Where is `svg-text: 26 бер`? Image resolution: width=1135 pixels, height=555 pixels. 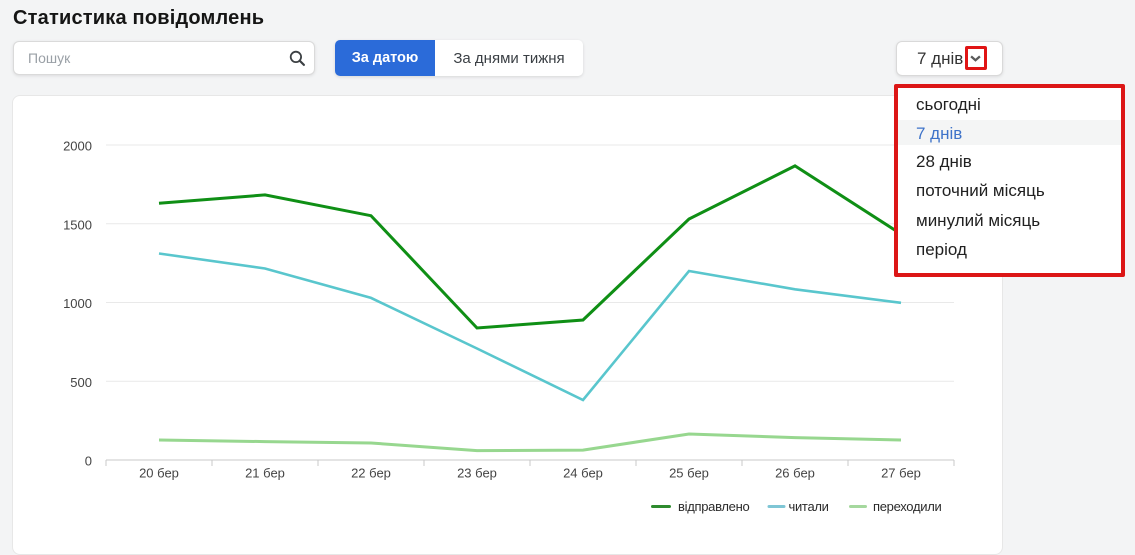
svg-text: 26 бер is located at coordinates (795, 473).